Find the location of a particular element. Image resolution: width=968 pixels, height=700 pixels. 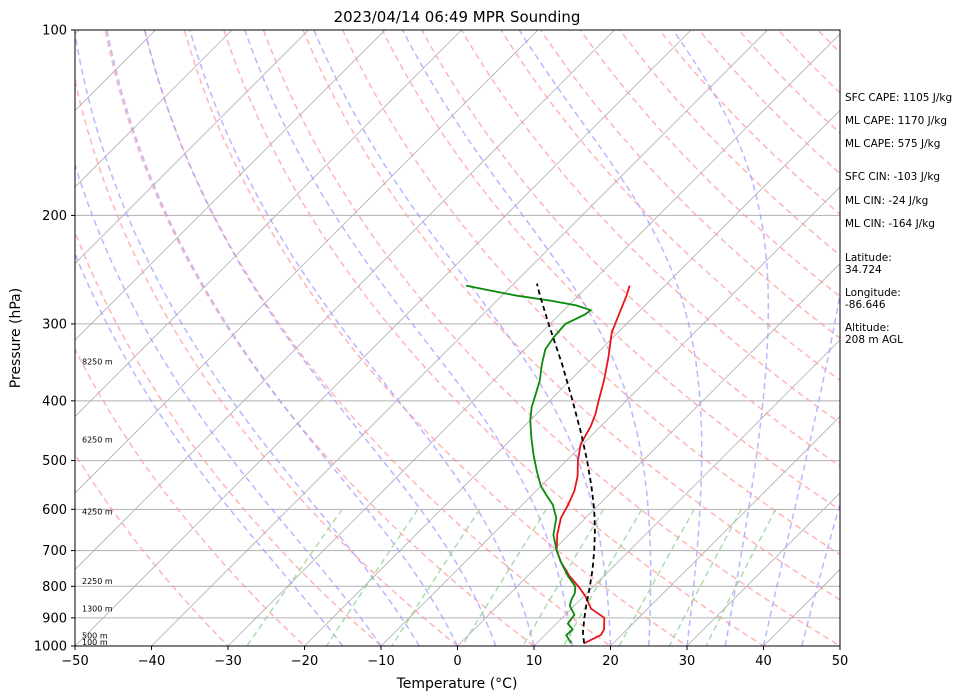

y-tick-label: 800 is located at coordinates (54, 587).